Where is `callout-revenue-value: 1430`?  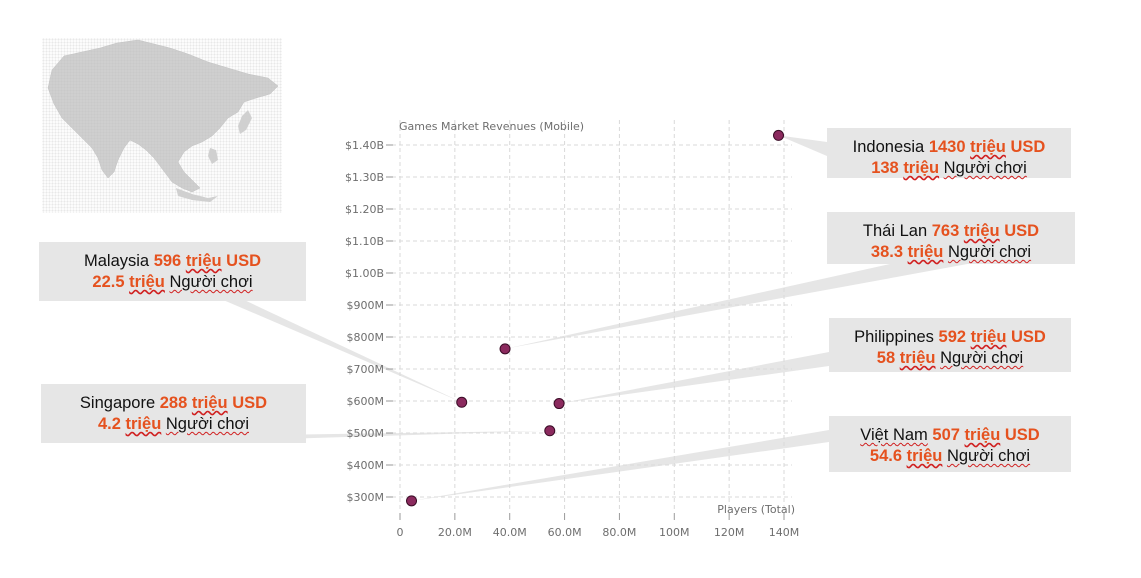
callout-revenue-value: 1430 is located at coordinates (947, 147).